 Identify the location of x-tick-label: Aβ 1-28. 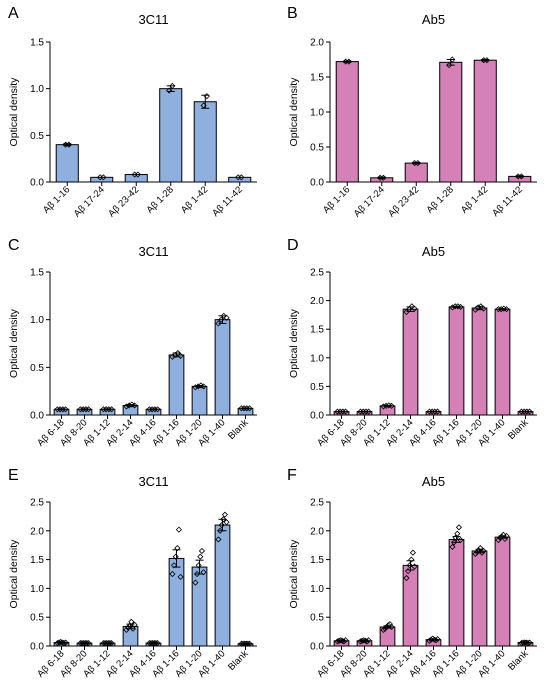
(159, 199).